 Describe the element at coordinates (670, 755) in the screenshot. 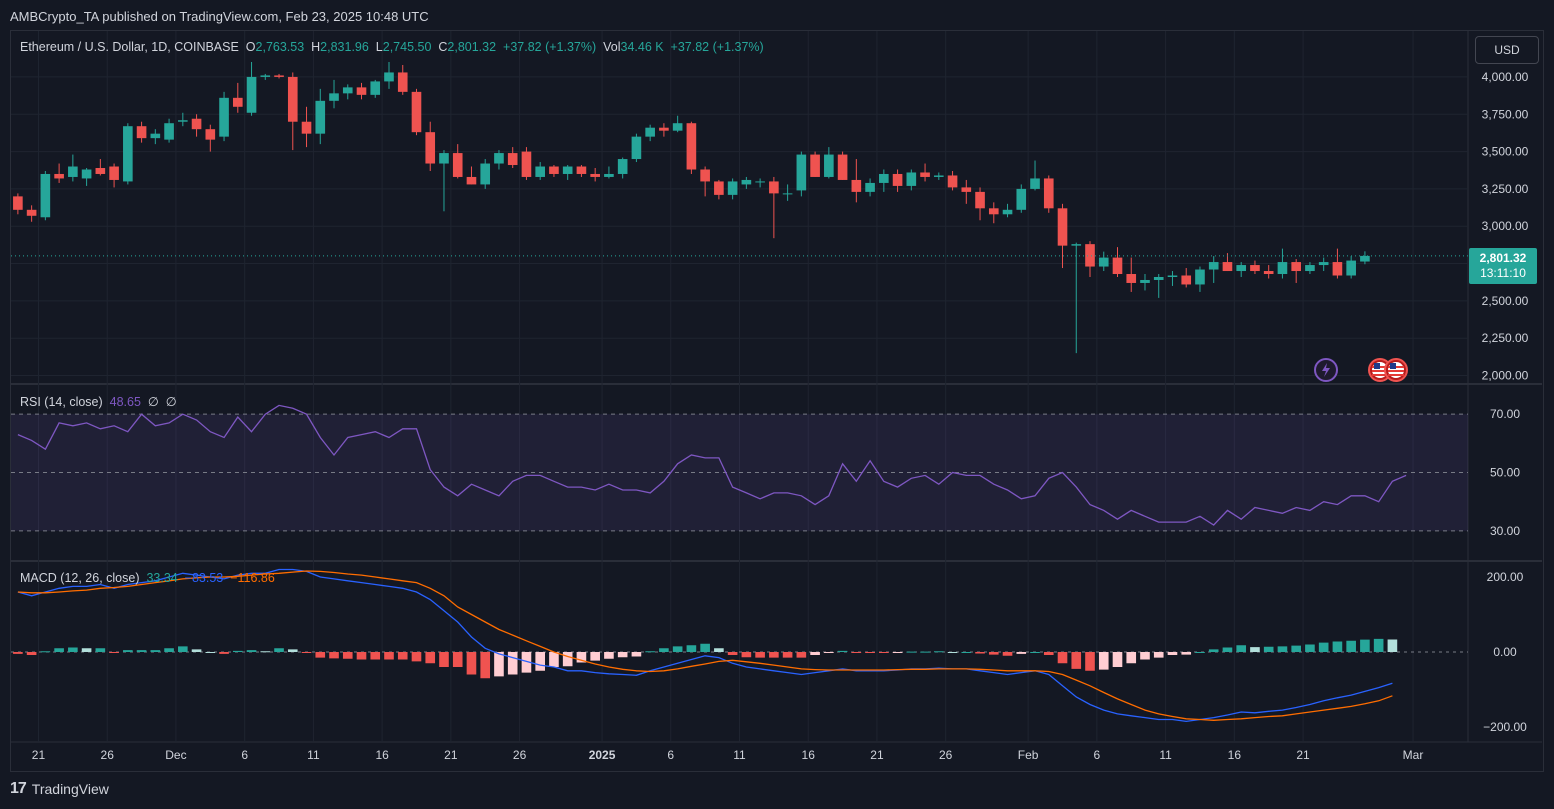

I see `time-tick-label: 6` at that location.